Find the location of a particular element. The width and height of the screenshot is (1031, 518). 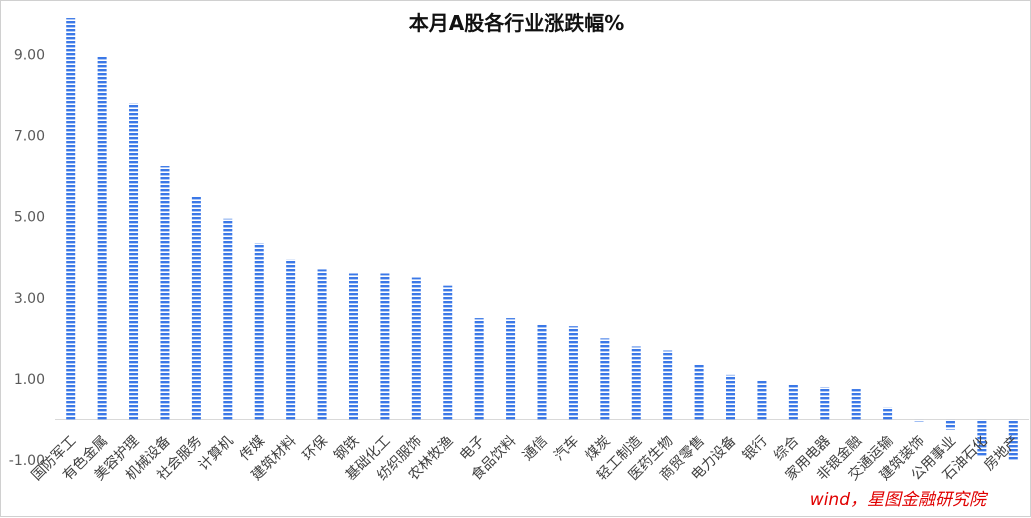

y-tick-label: -1.00 is located at coordinates (27, 461).